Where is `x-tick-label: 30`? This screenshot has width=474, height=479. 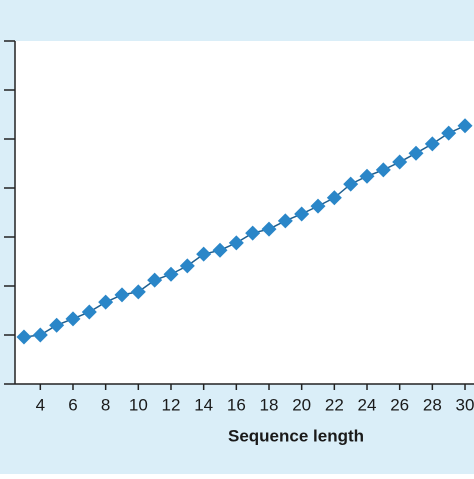
x-tick-label: 30 is located at coordinates (465, 404).